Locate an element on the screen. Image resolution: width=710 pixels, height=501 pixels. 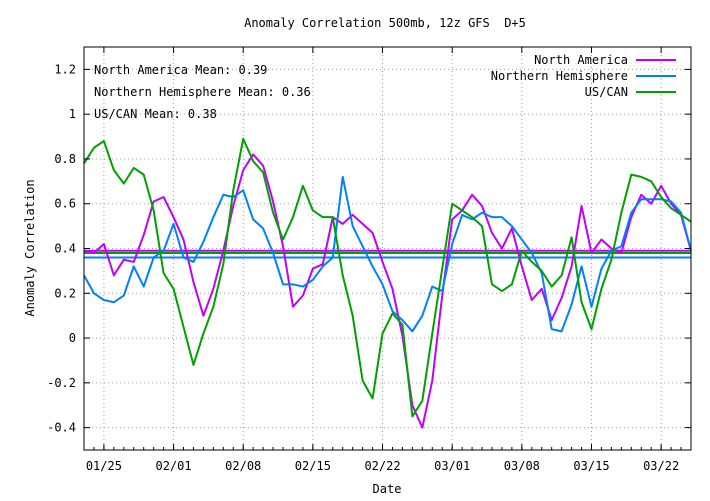
y-tick-label: -0.2 is located at coordinates (61, 383).